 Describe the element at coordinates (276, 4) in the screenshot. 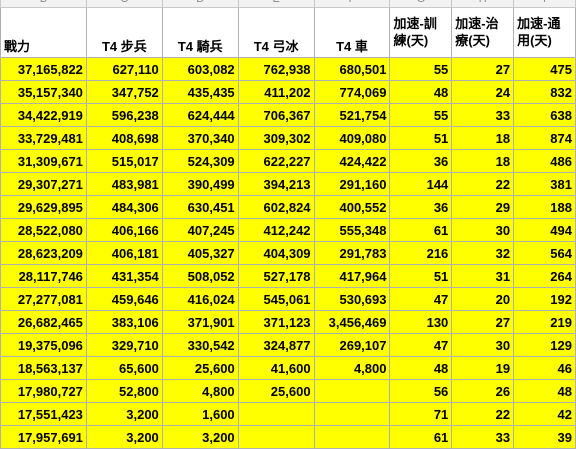

I see `column-letter: E` at that location.